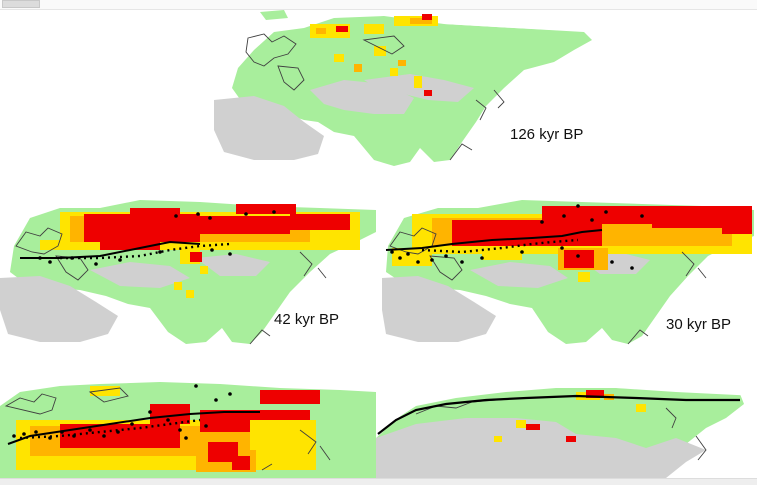  I want to click on eurasia-map-bottom-right, so click(566, 428).